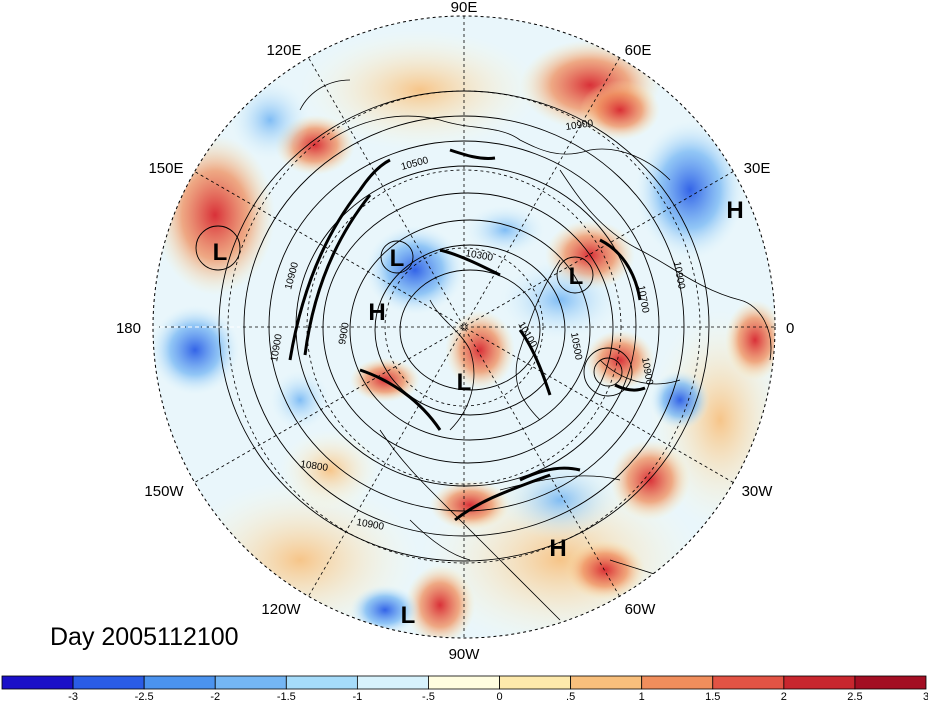  Describe the element at coordinates (357, 696) in the screenshot. I see `colorbar-tick-label: -1` at that location.